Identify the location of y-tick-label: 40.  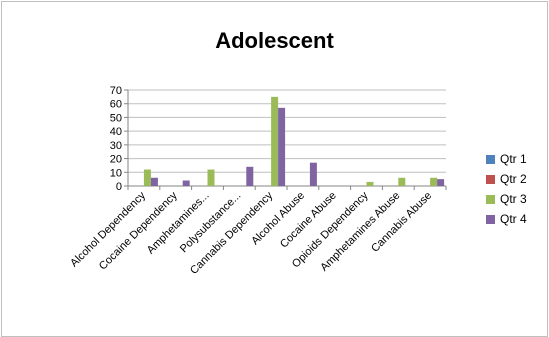
(116, 132).